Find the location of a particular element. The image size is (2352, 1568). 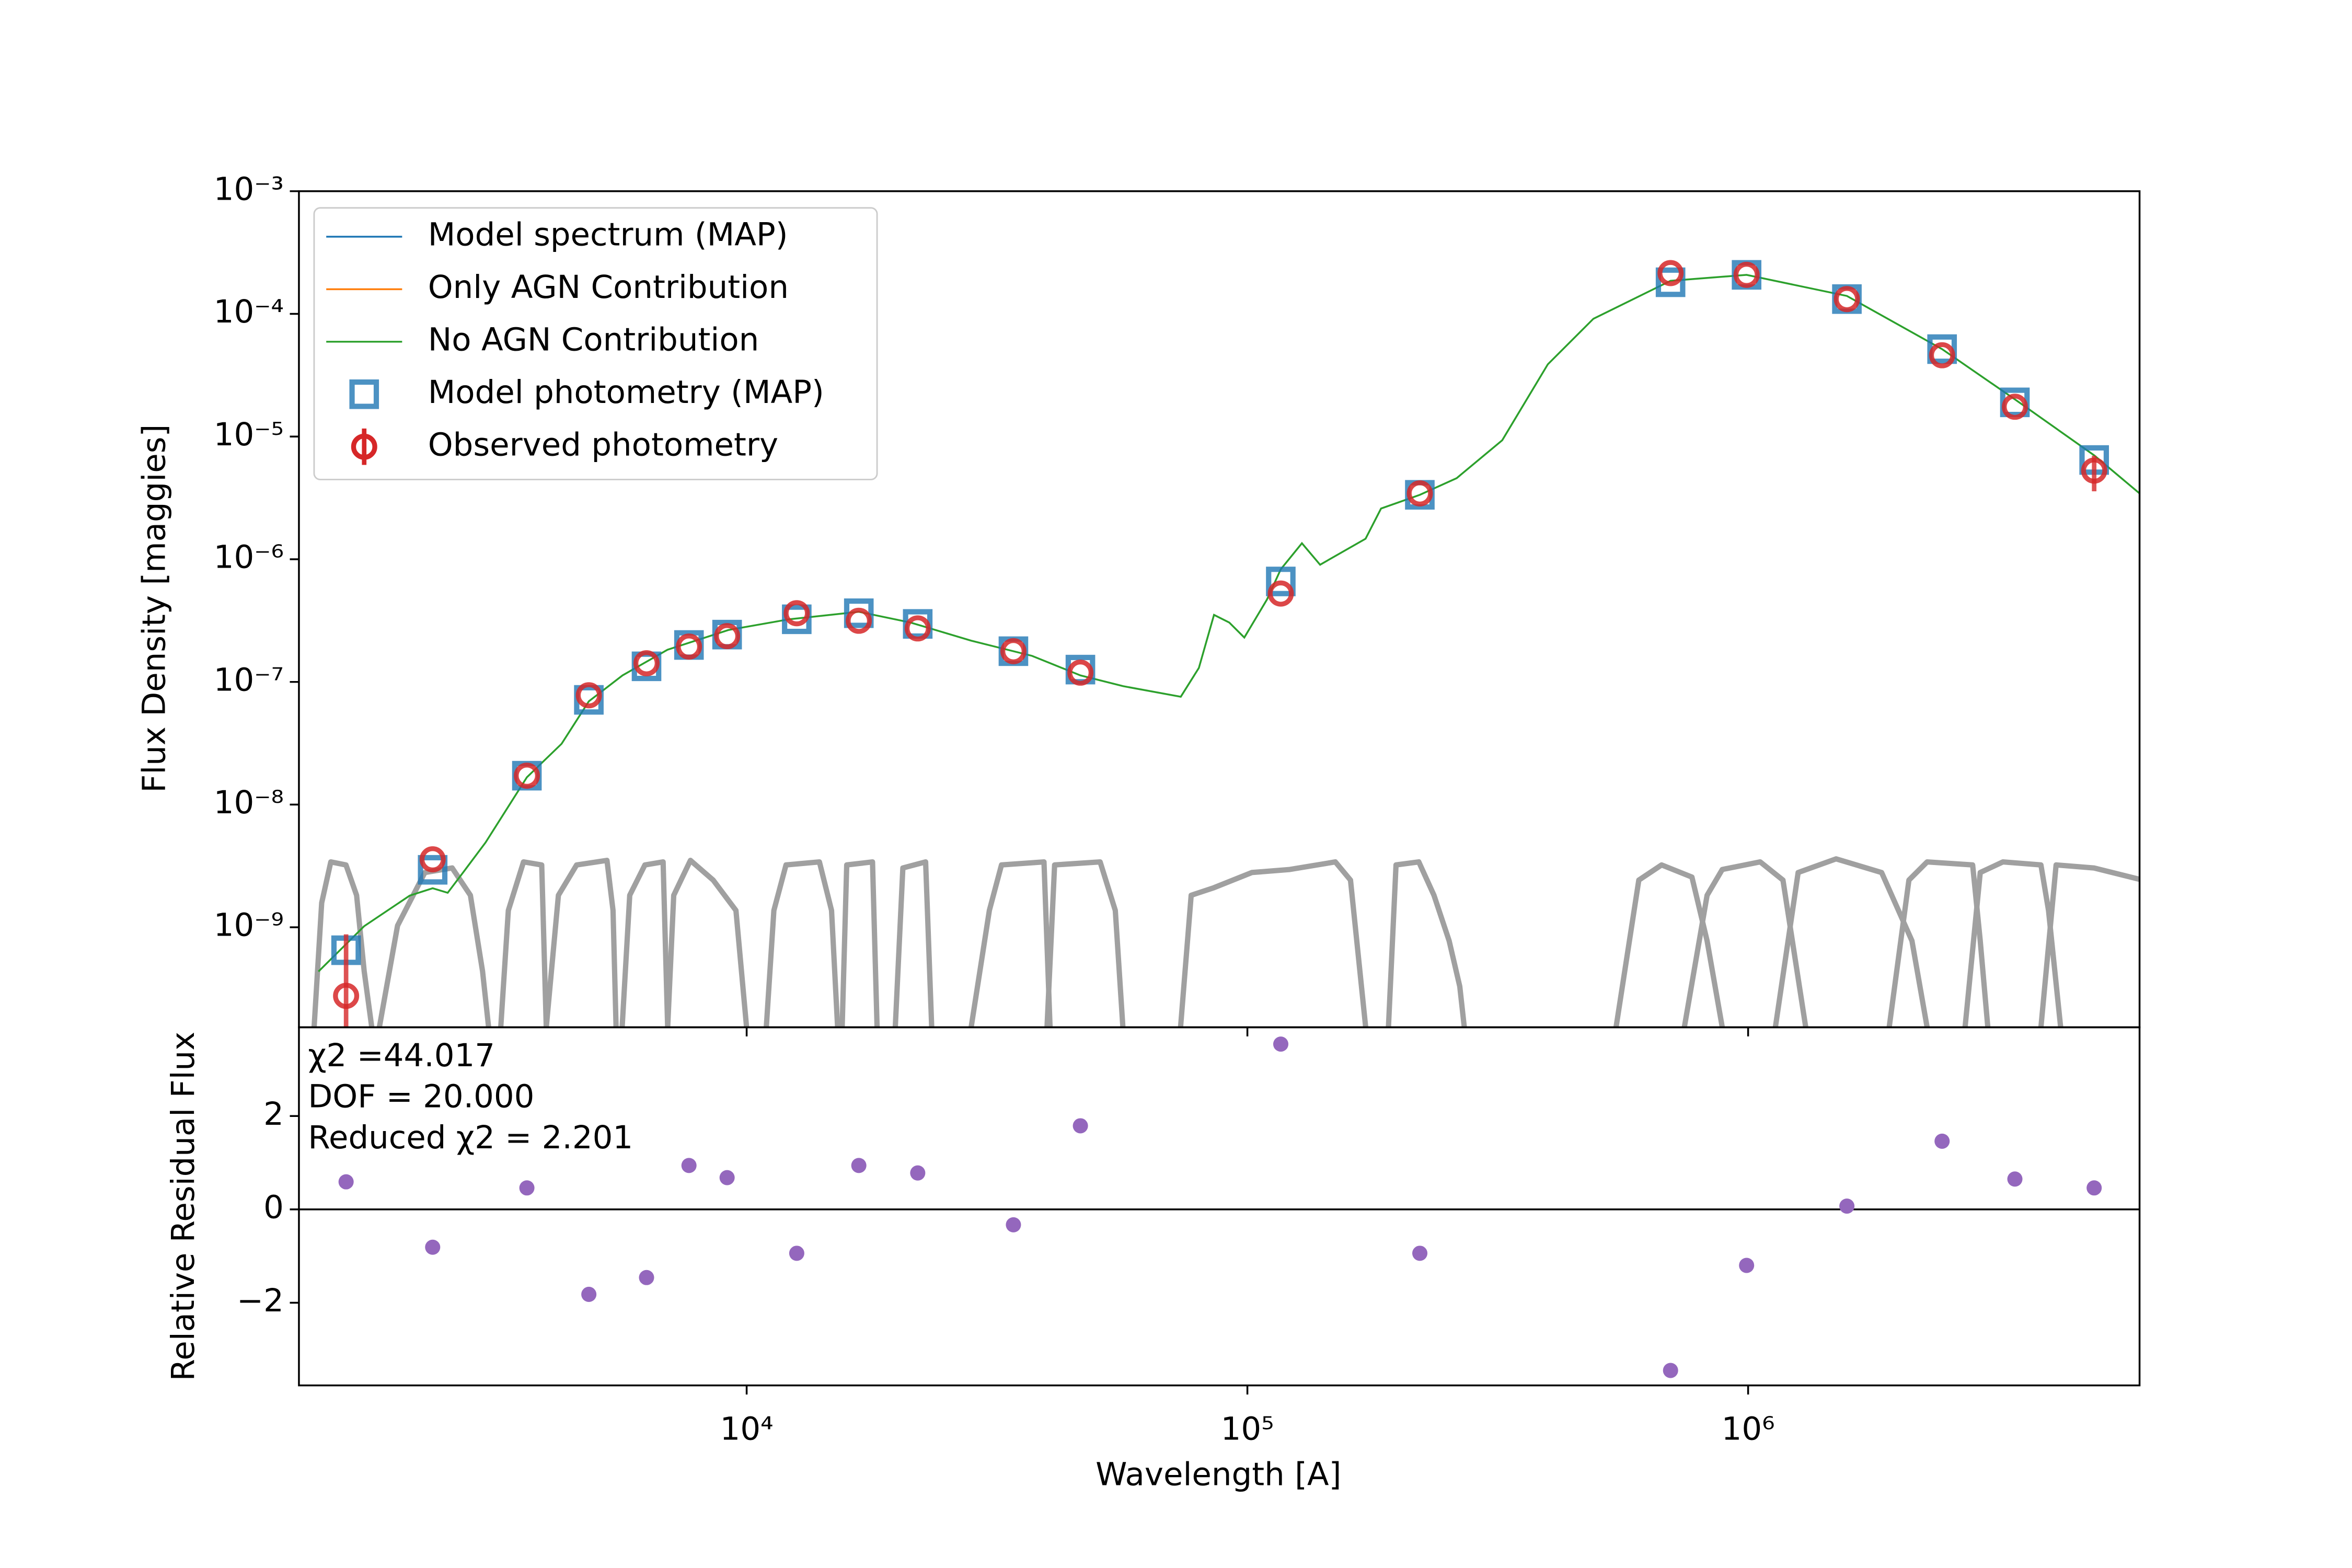

fit-statistic: DOF = 20.000 is located at coordinates (421, 1096).